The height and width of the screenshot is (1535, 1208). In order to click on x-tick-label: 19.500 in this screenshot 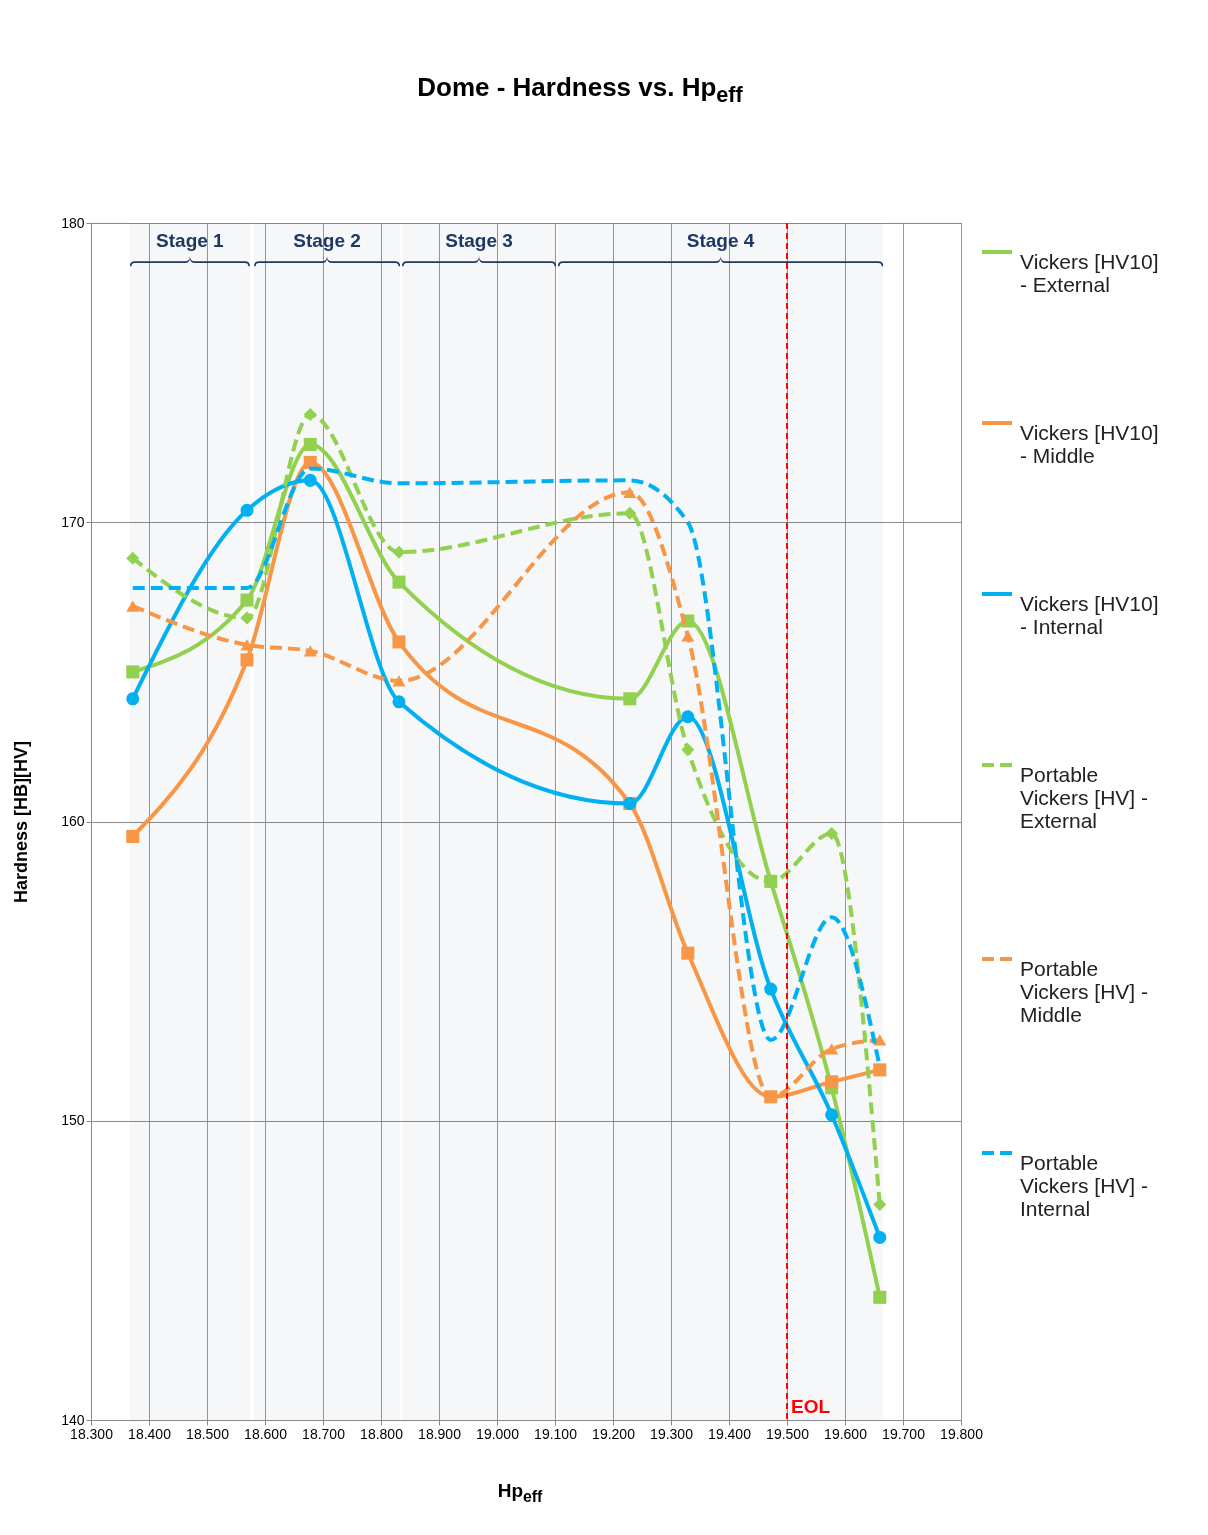, I will do `click(788, 1433)`.